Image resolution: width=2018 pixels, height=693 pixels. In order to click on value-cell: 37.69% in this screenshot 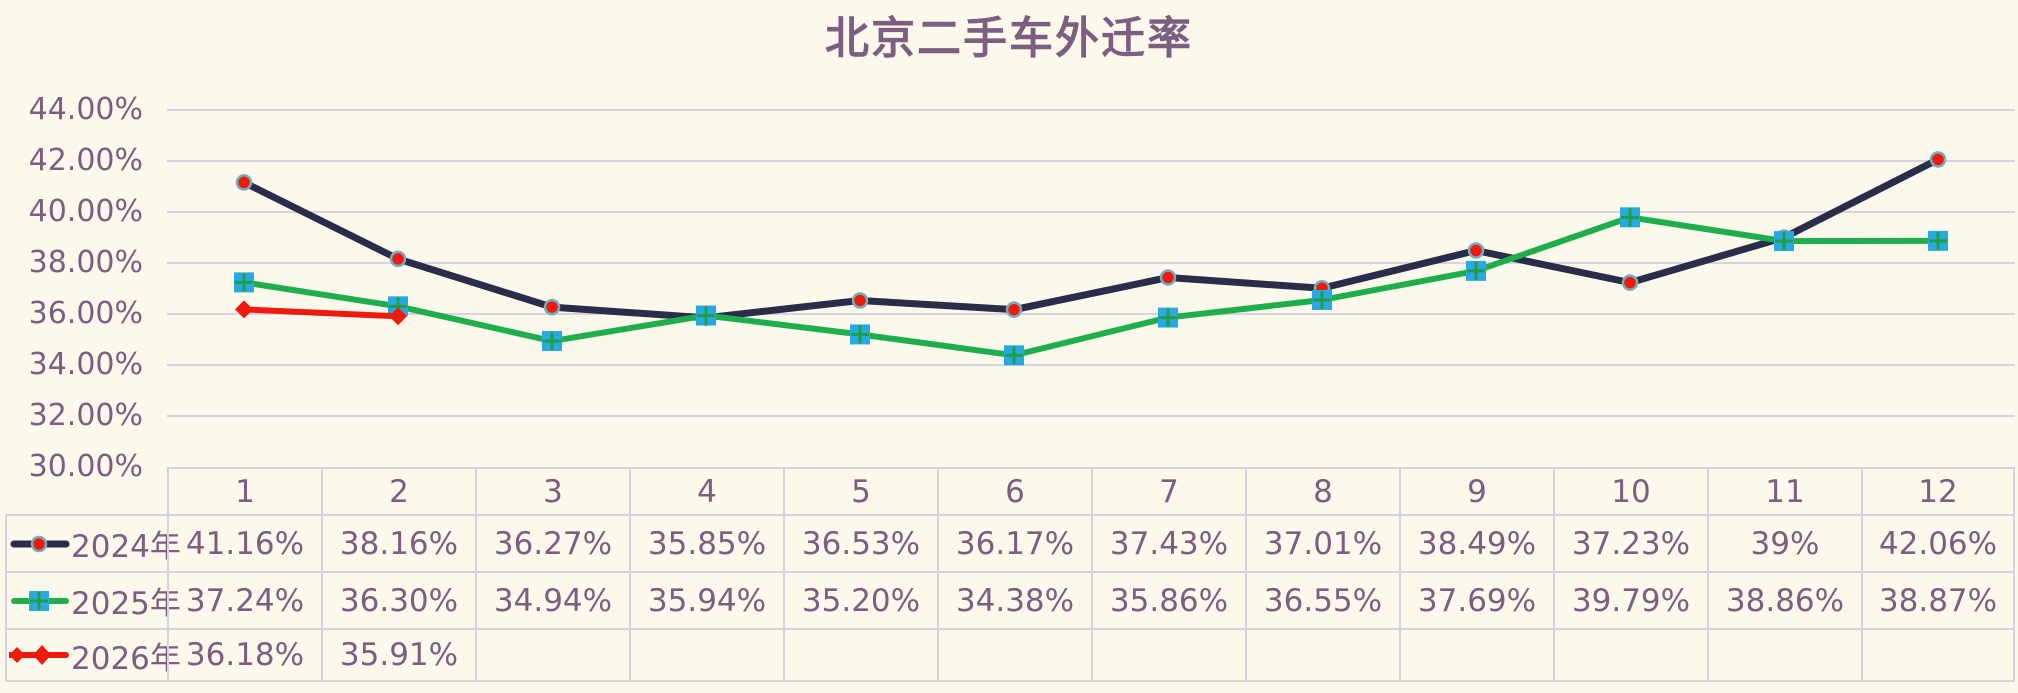, I will do `click(1476, 599)`.